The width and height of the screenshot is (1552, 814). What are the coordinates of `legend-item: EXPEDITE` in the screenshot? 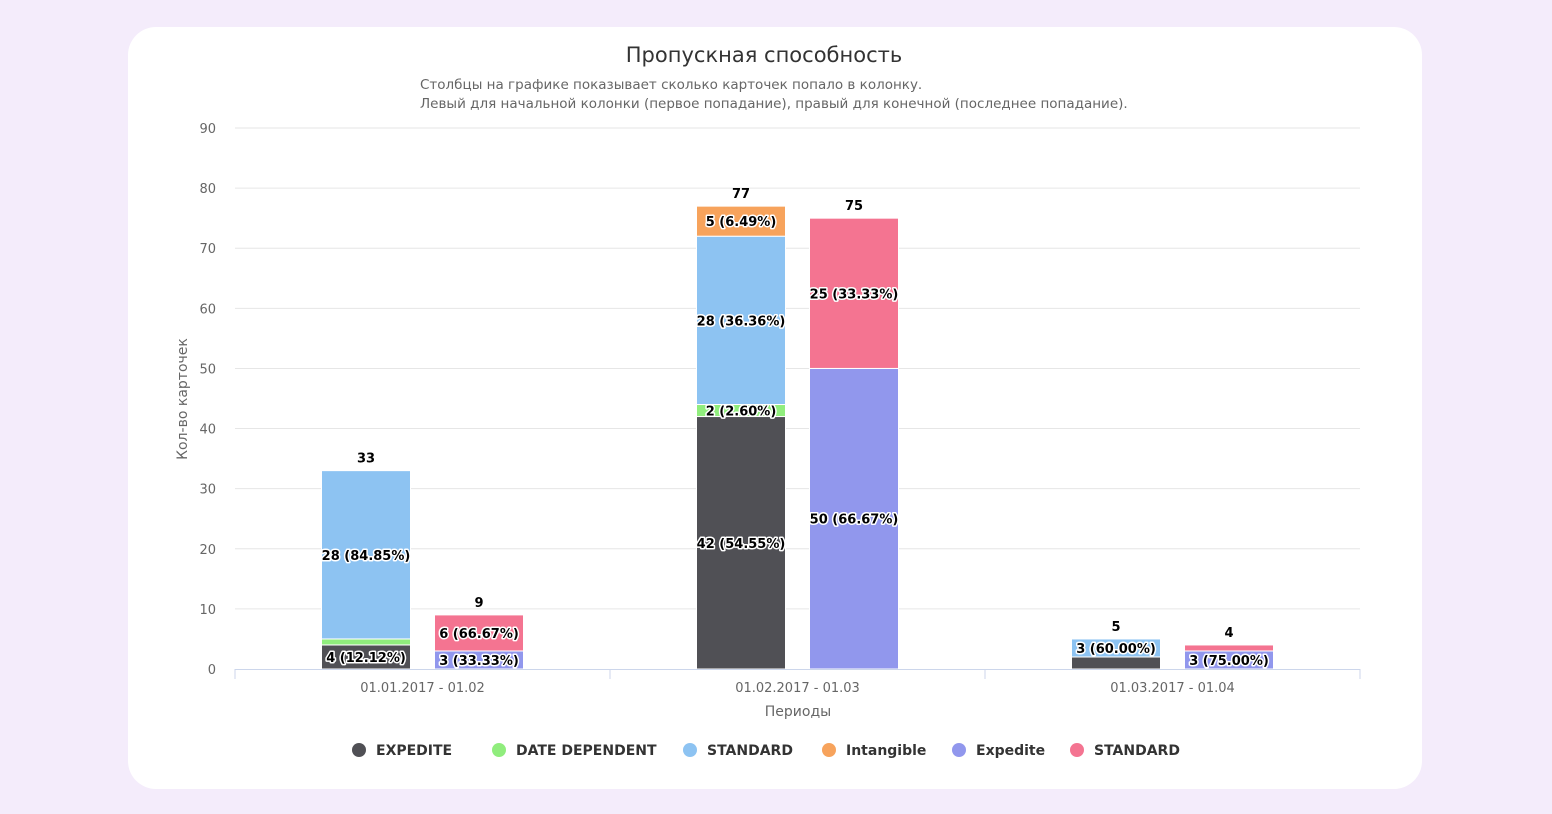 It's located at (402, 751).